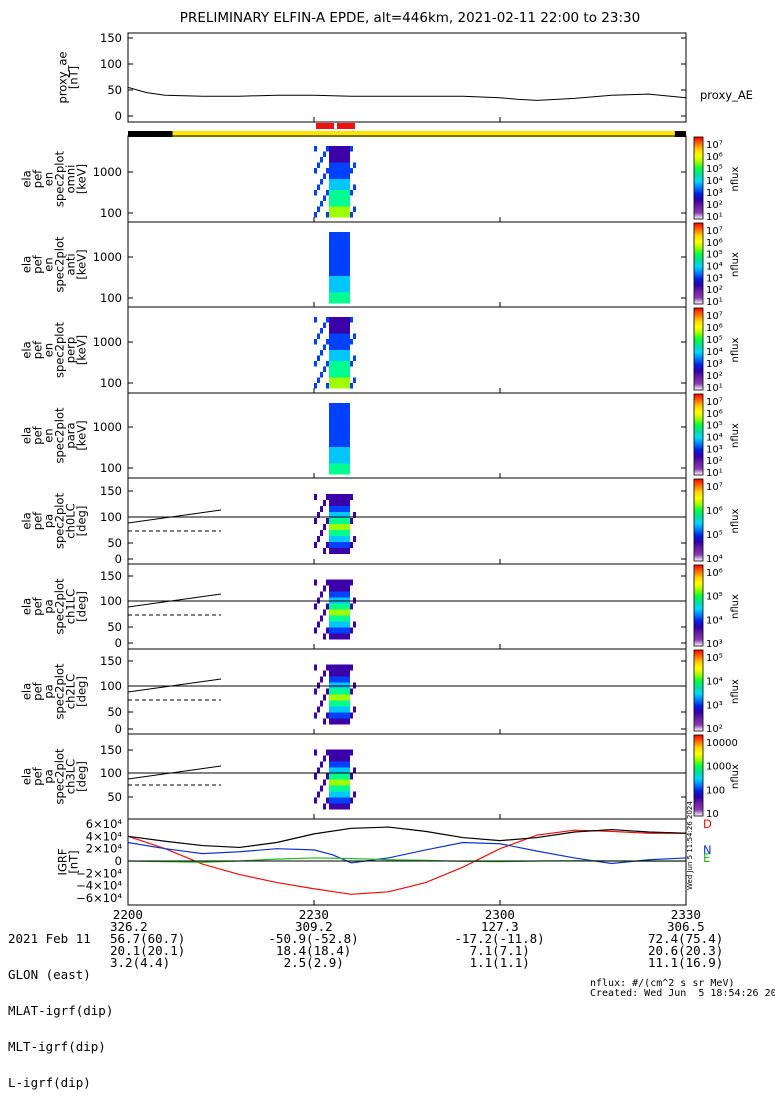  Describe the element at coordinates (423, 134) in the screenshot. I see `status-bar-yellow-segment` at that location.